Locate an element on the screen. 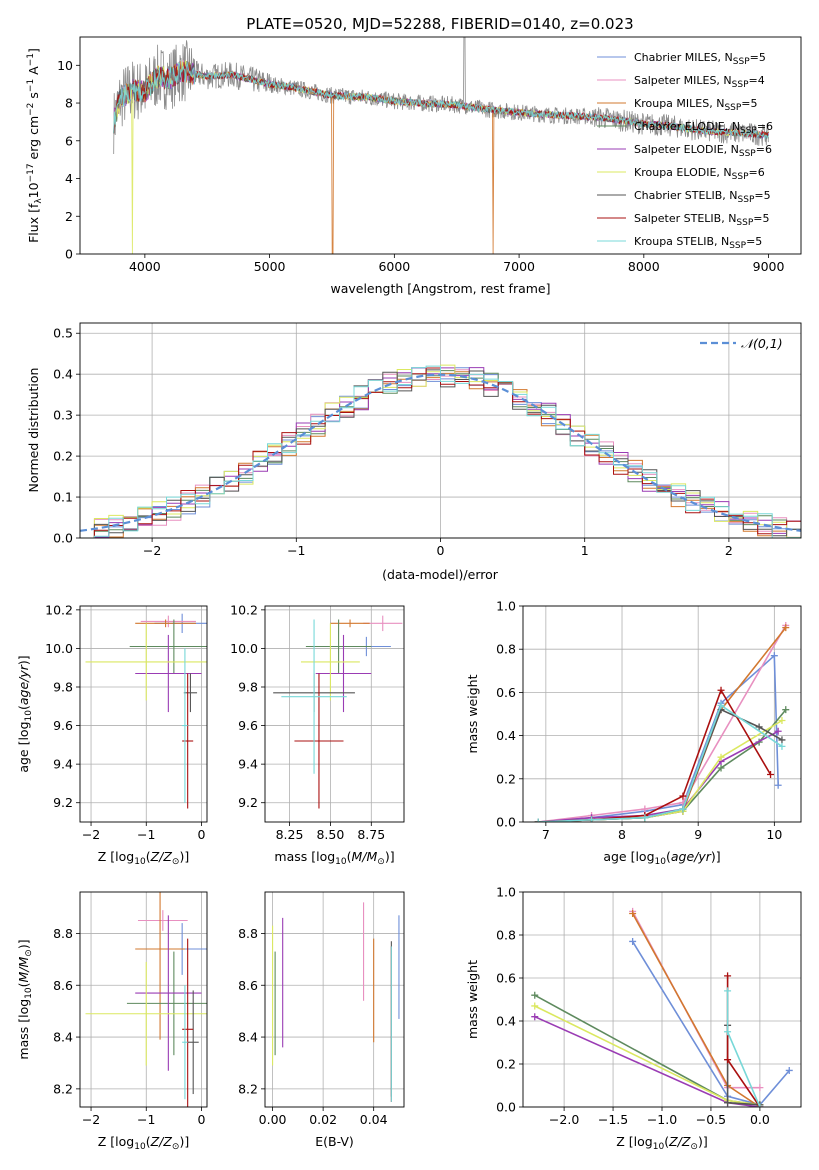 Image resolution: width=819 pixels, height=1170 pixels. y-axis-label: mass [log10(M/M⊙)] is located at coordinates (25, 999).